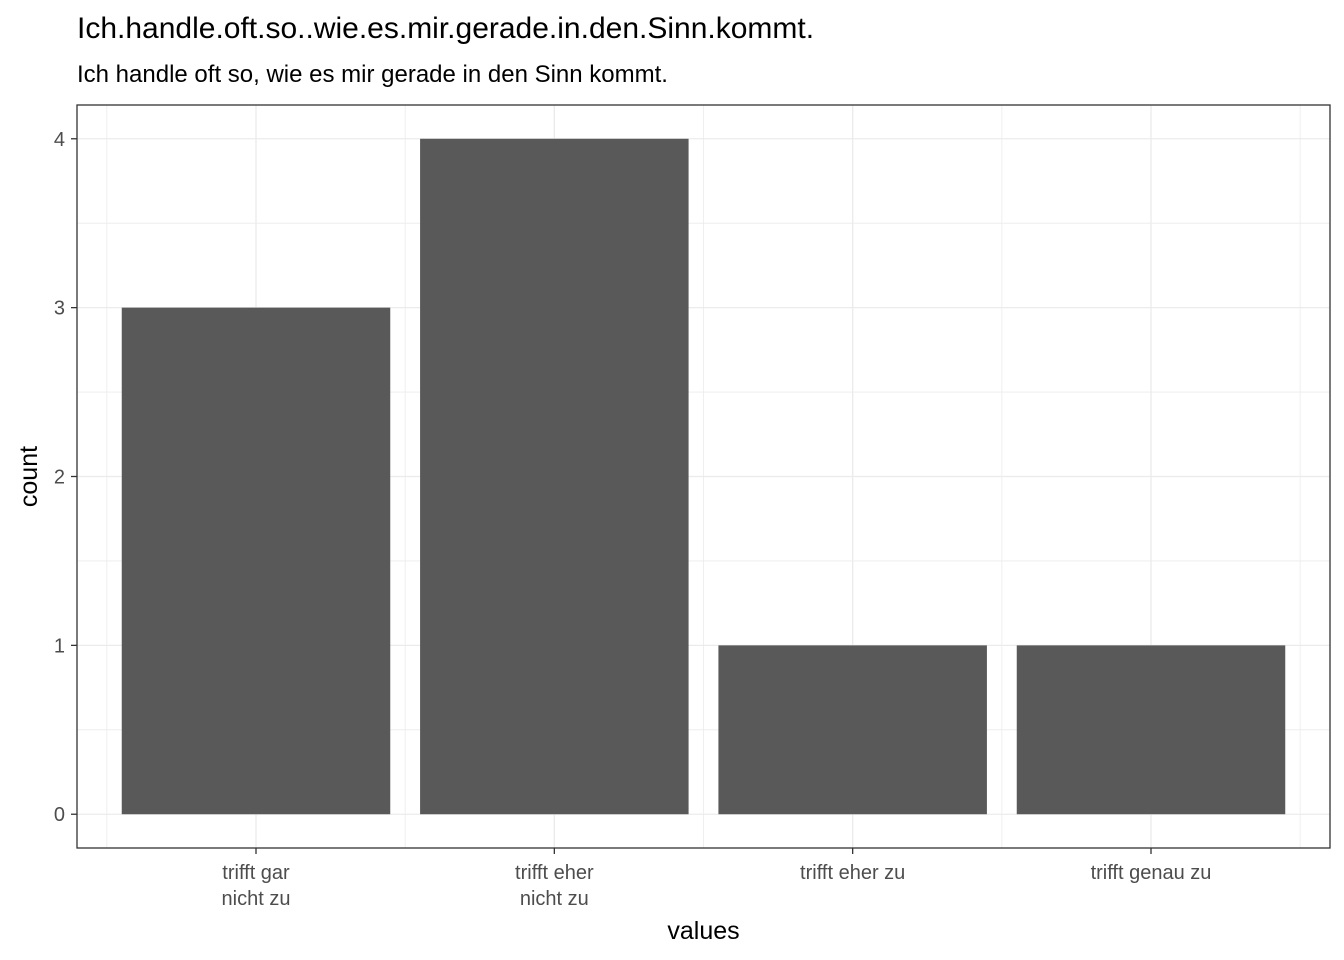  Describe the element at coordinates (59, 309) in the screenshot. I see `y-tick-label: 3` at that location.